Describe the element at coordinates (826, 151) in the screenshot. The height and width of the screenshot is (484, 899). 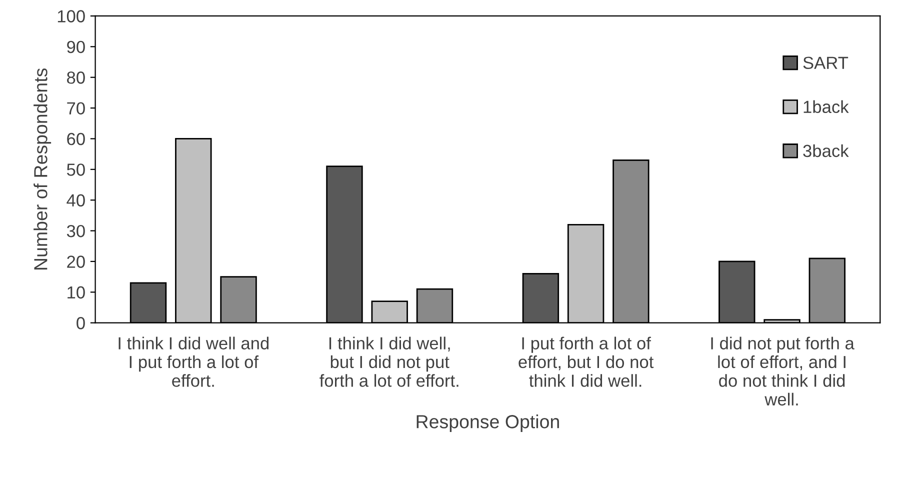
I see `legend-label: 3back` at that location.